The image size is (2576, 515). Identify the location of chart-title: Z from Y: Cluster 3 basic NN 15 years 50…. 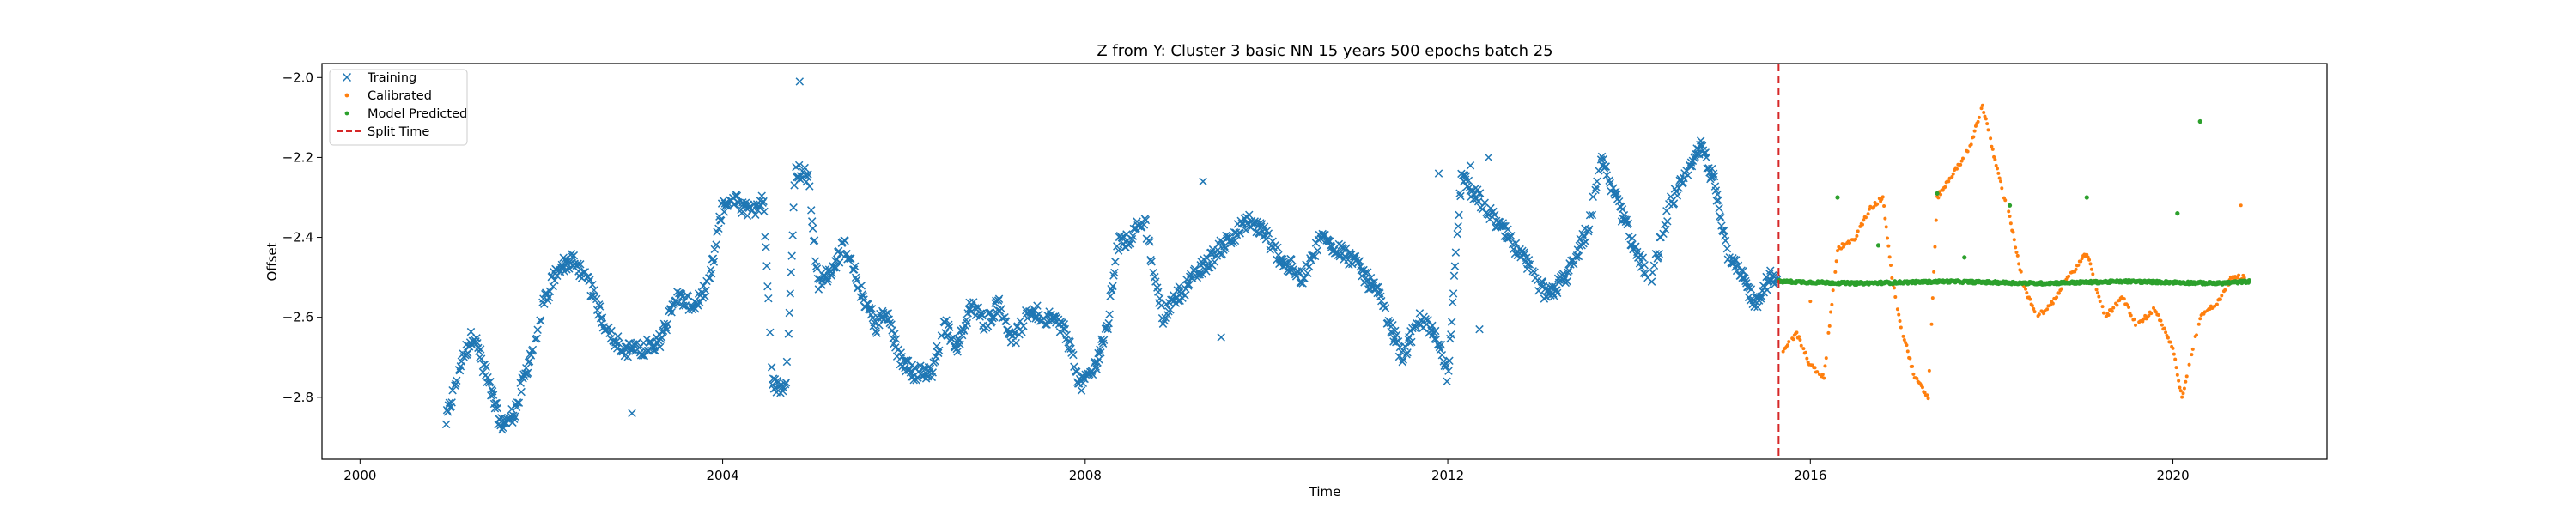
(1324, 51).